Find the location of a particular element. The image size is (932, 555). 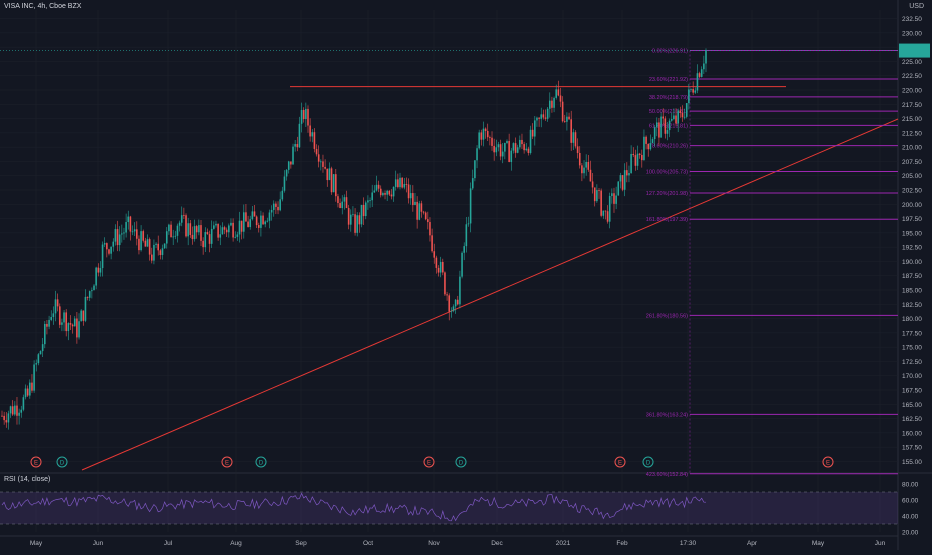

price-tick-label: 157.50 is located at coordinates (912, 448).